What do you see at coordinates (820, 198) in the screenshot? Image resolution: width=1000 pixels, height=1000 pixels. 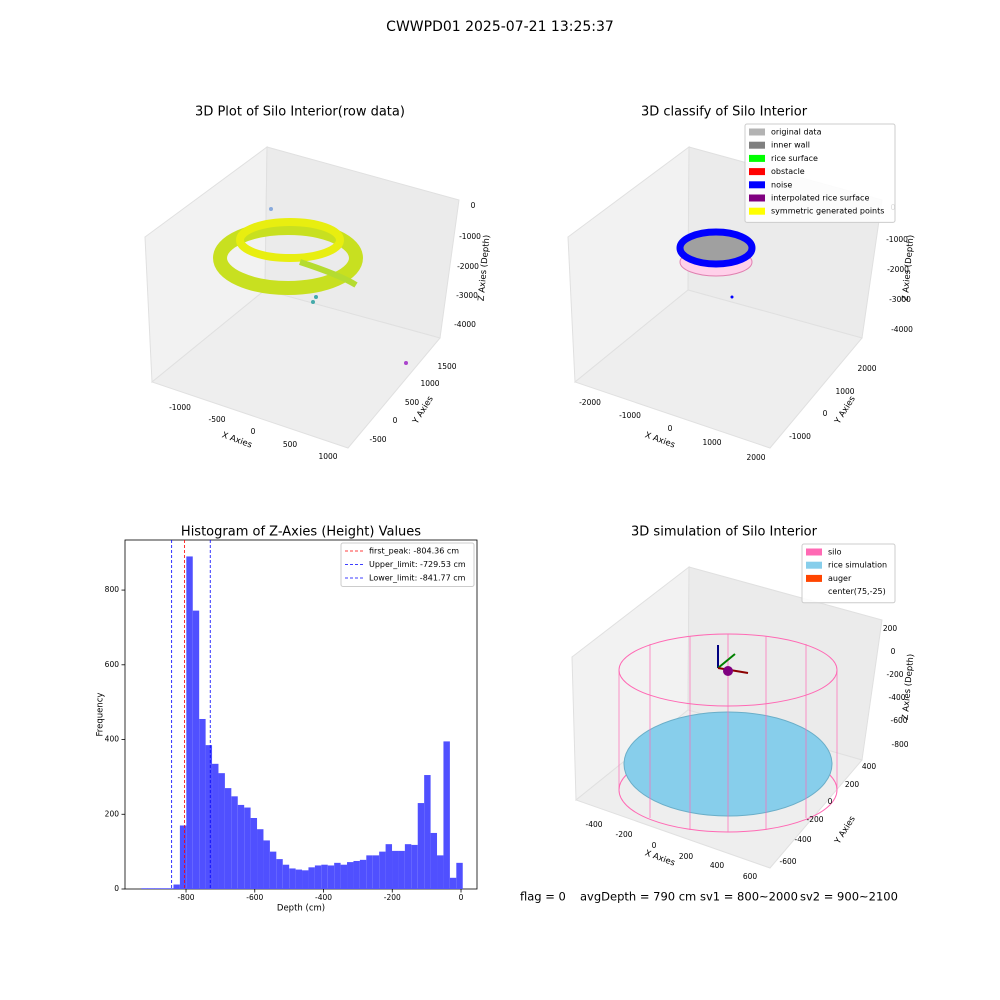 I see `legend-label: interpolated rice surface` at bounding box center [820, 198].